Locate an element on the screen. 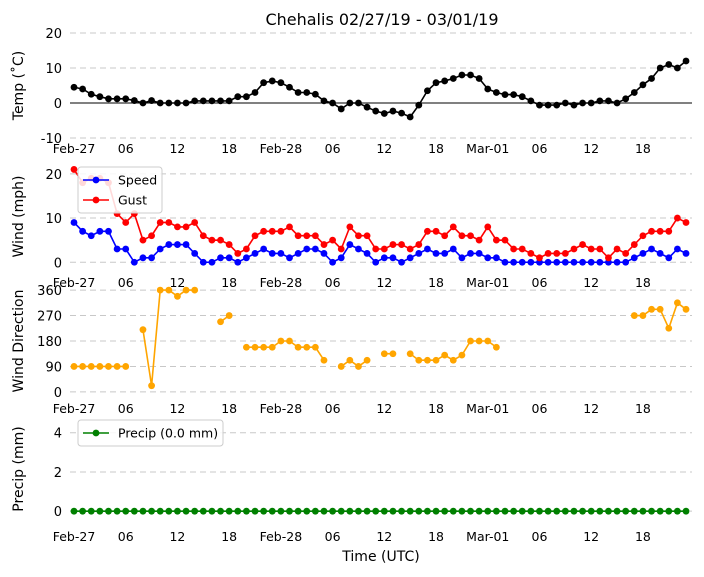 The height and width of the screenshot is (577, 704). x-tick-label: Mar-01 is located at coordinates (487, 282).